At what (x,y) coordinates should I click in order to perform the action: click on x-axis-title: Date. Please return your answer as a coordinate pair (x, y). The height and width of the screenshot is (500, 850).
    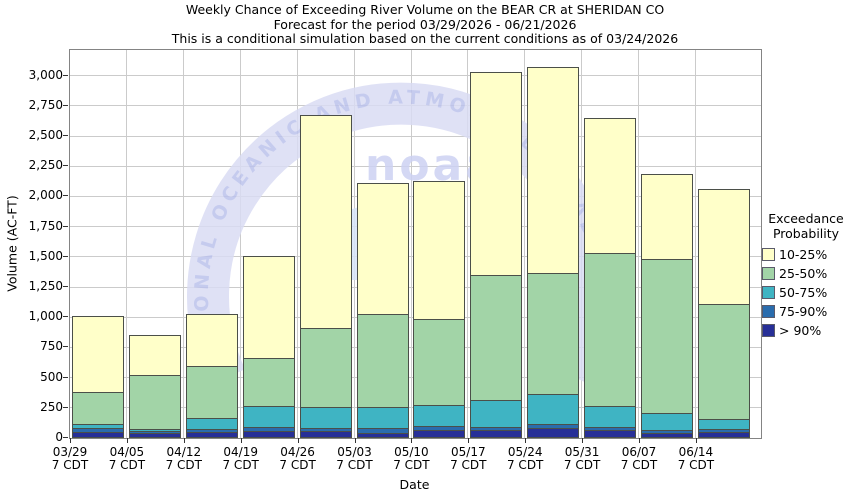
    Looking at the image, I should click on (414, 484).